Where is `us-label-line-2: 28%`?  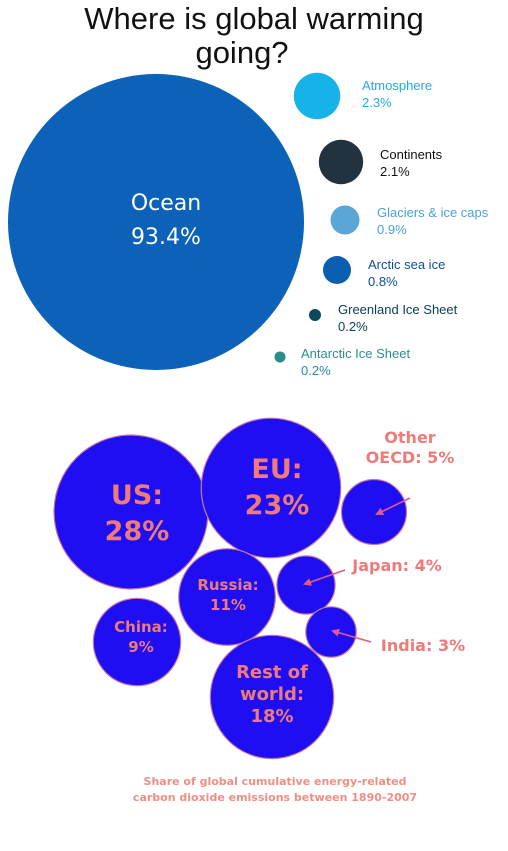 us-label-line-2: 28% is located at coordinates (137, 531).